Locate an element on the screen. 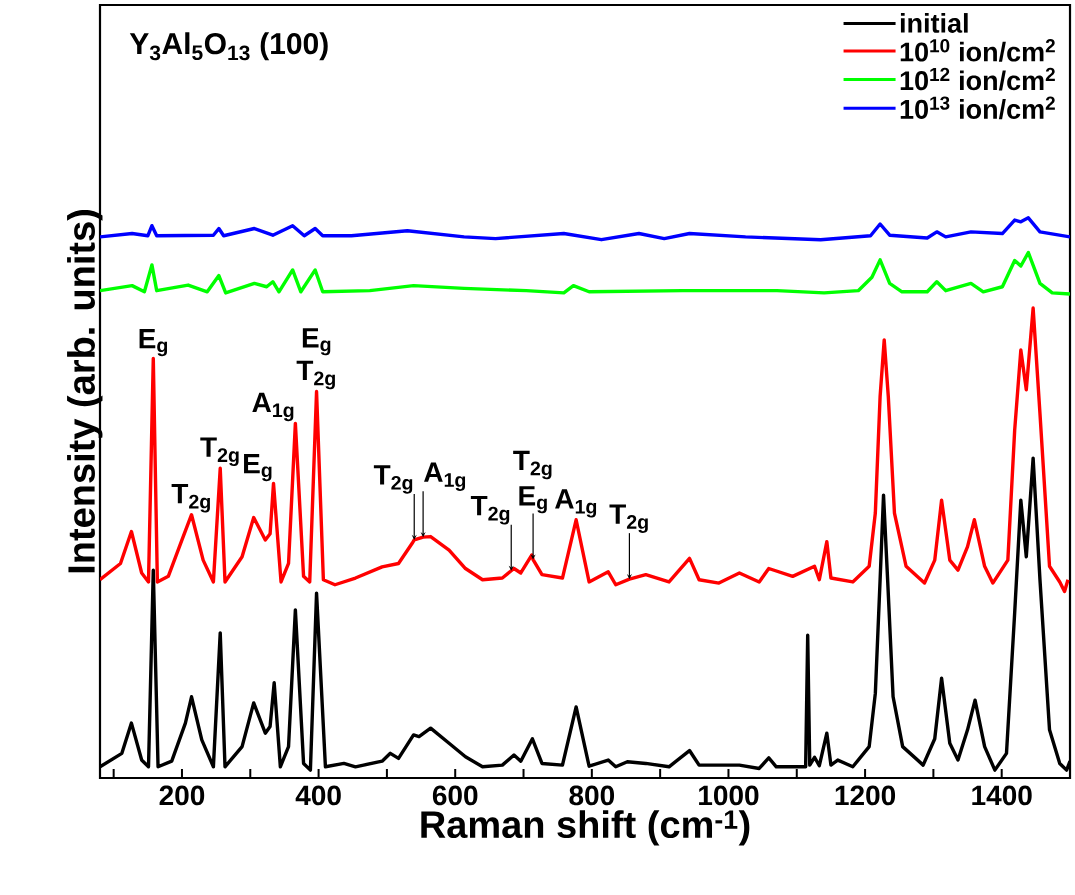  x-tick-label: 600 is located at coordinates (455, 795).